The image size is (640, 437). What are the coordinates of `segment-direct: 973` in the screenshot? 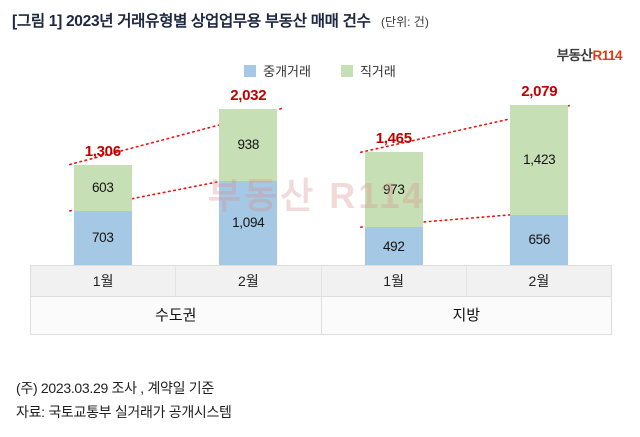 It's located at (393, 190).